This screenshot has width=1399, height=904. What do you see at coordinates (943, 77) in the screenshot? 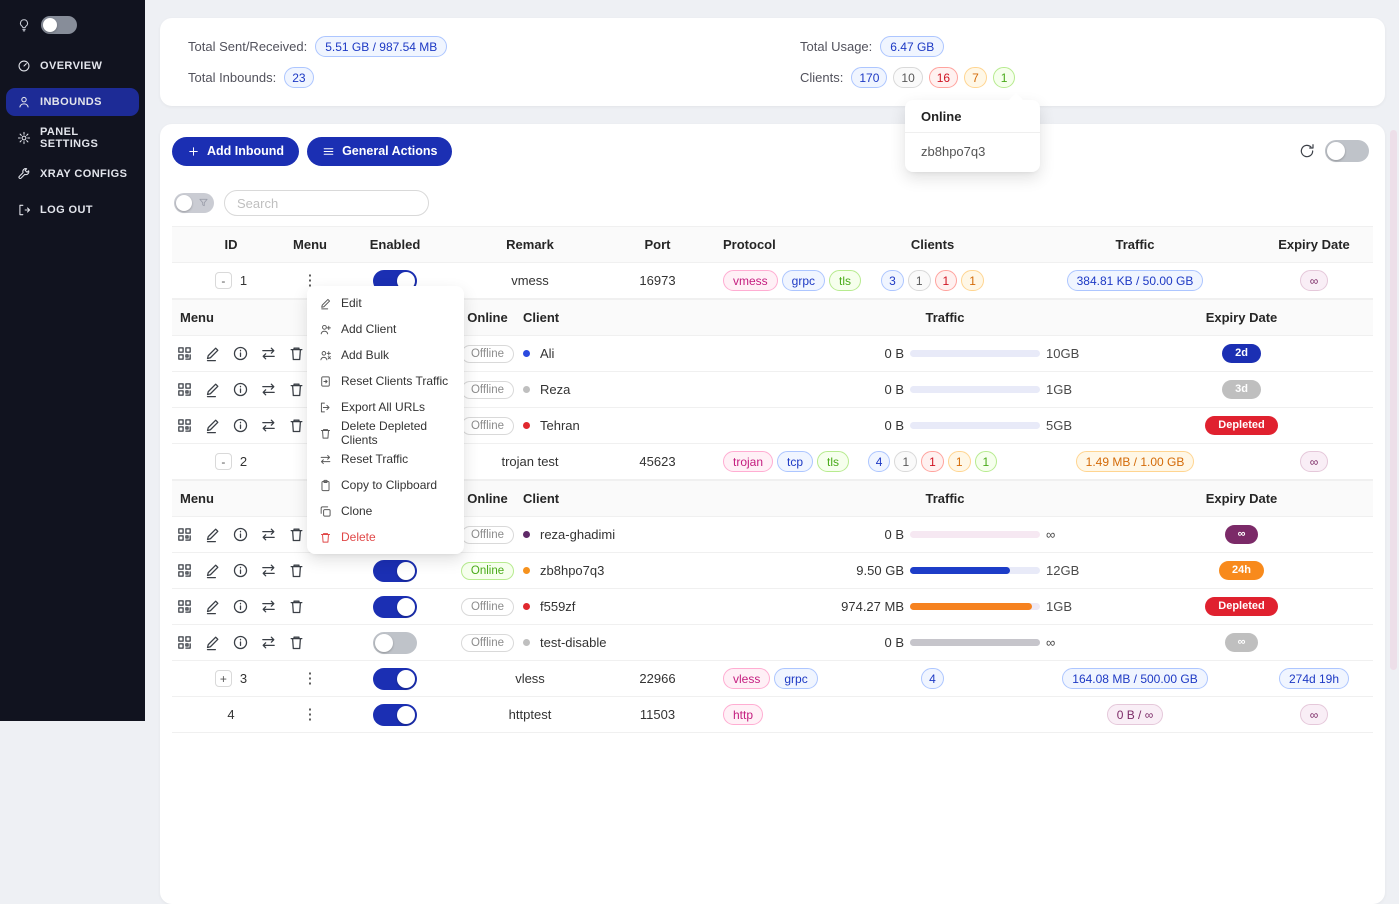
I see `clients-depleted-badge: 16` at bounding box center [943, 77].